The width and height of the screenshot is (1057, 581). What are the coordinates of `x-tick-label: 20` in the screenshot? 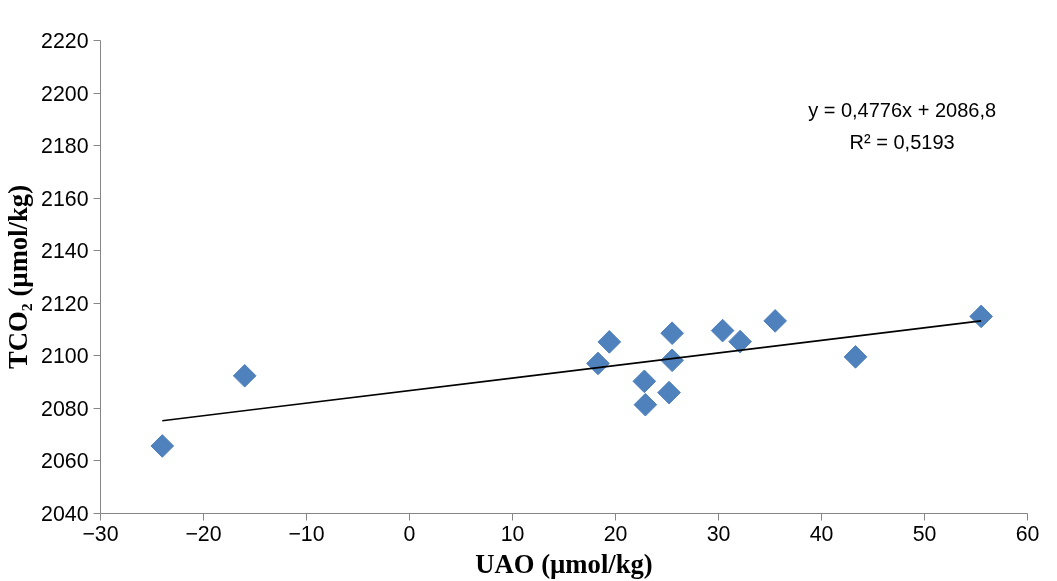 It's located at (615, 533).